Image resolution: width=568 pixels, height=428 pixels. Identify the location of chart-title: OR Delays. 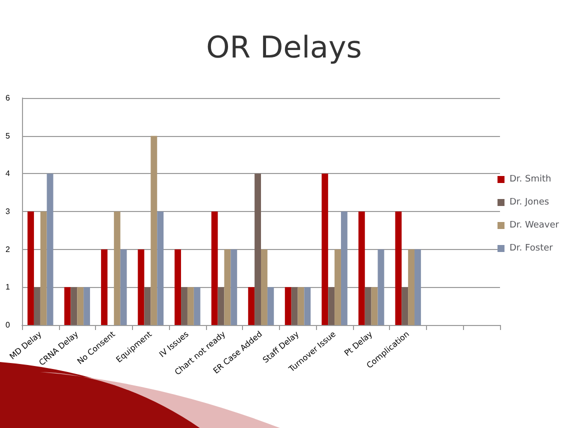
(284, 48).